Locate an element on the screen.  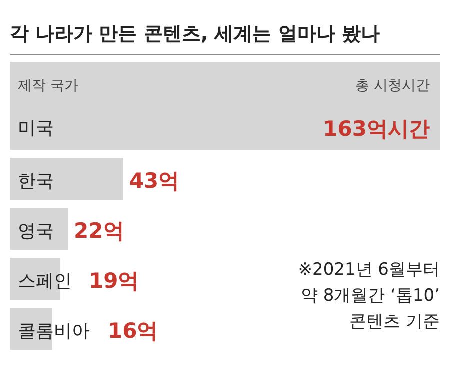
annotation: ※2021년 6월부터 is located at coordinates (369, 270).